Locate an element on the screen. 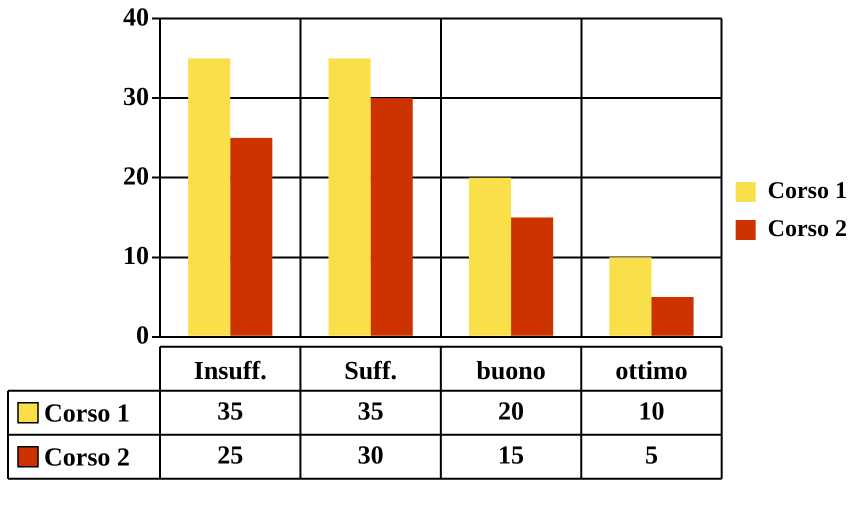 The height and width of the screenshot is (506, 867). data-label: 5 is located at coordinates (651, 455).